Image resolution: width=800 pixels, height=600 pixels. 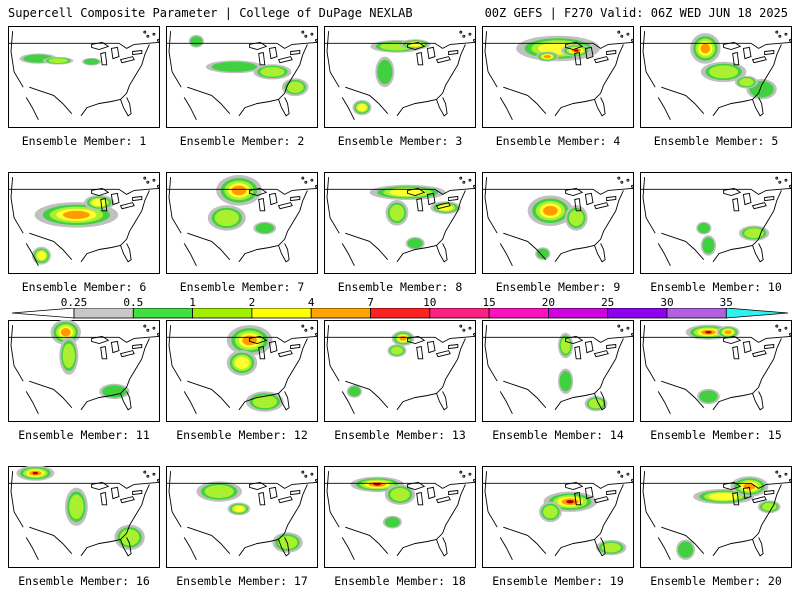 What do you see at coordinates (242, 581) in the screenshot?
I see `panel-label: Ensemble Member: 17` at bounding box center [242, 581].